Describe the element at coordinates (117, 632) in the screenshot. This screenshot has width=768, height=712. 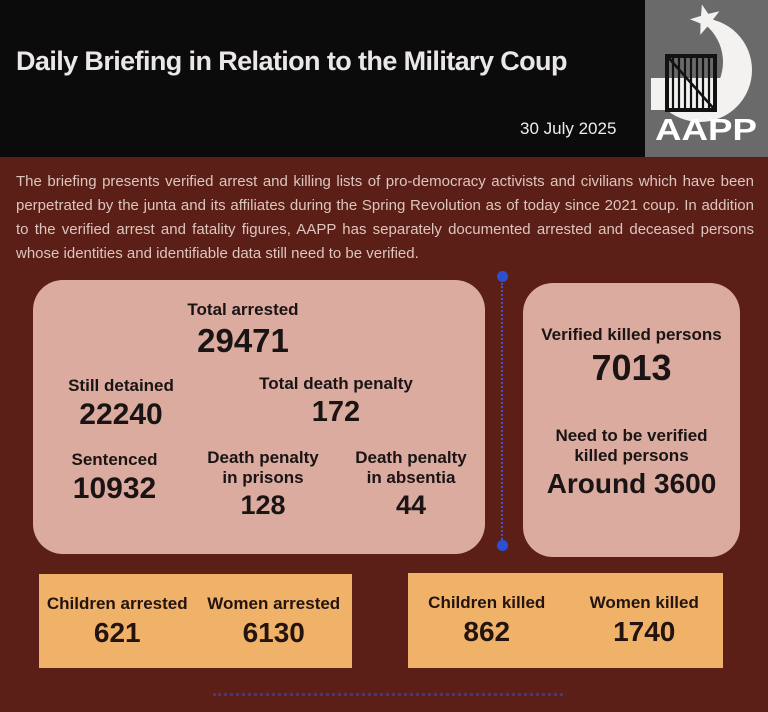
I see `stat-value: 621` at that location.